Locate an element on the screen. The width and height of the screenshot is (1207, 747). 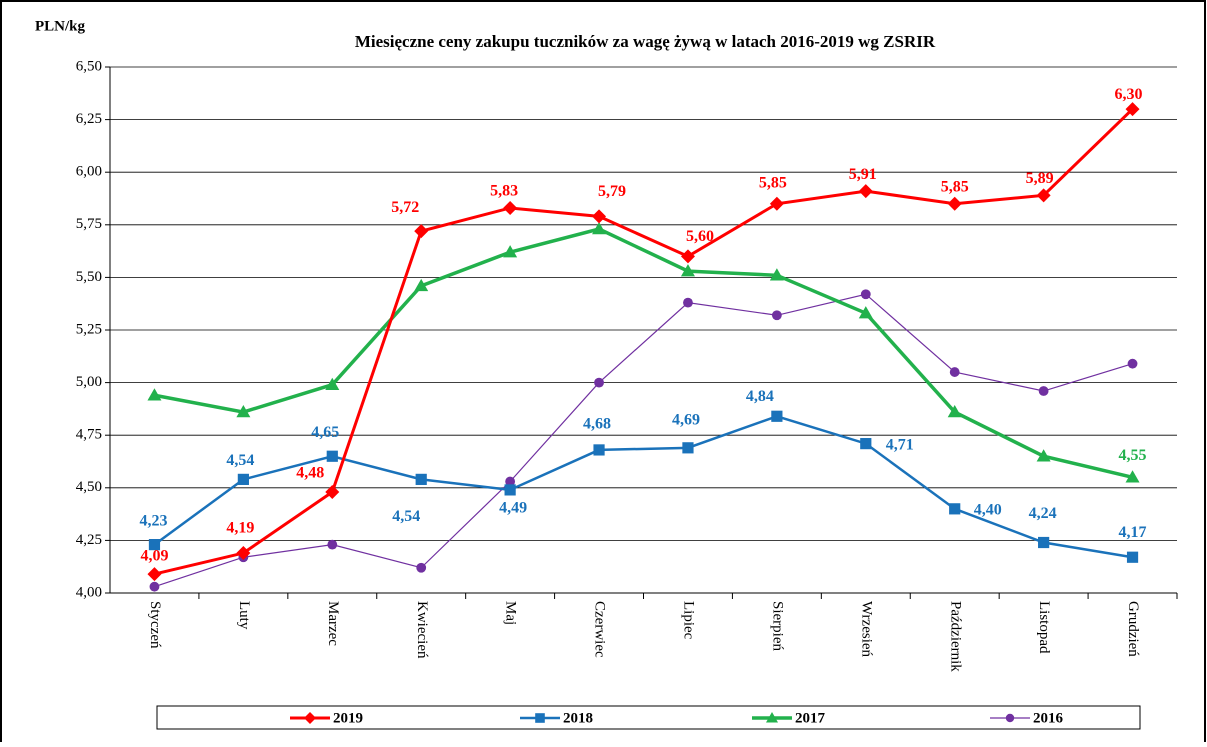
x-tick-label: Maj is located at coordinates (511, 613).